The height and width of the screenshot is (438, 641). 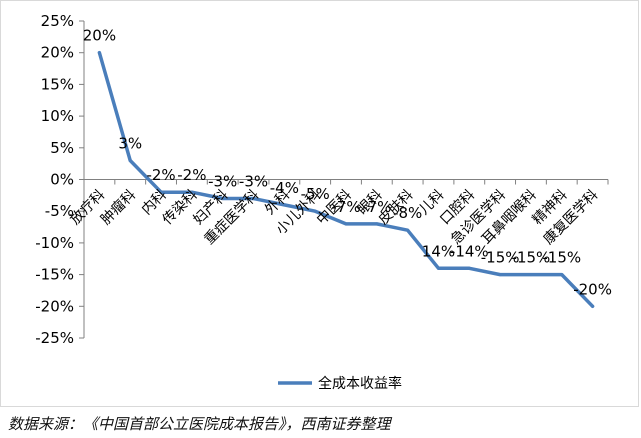 What do you see at coordinates (57, 53) in the screenshot?
I see `y-tick-label: 20%` at bounding box center [57, 53].